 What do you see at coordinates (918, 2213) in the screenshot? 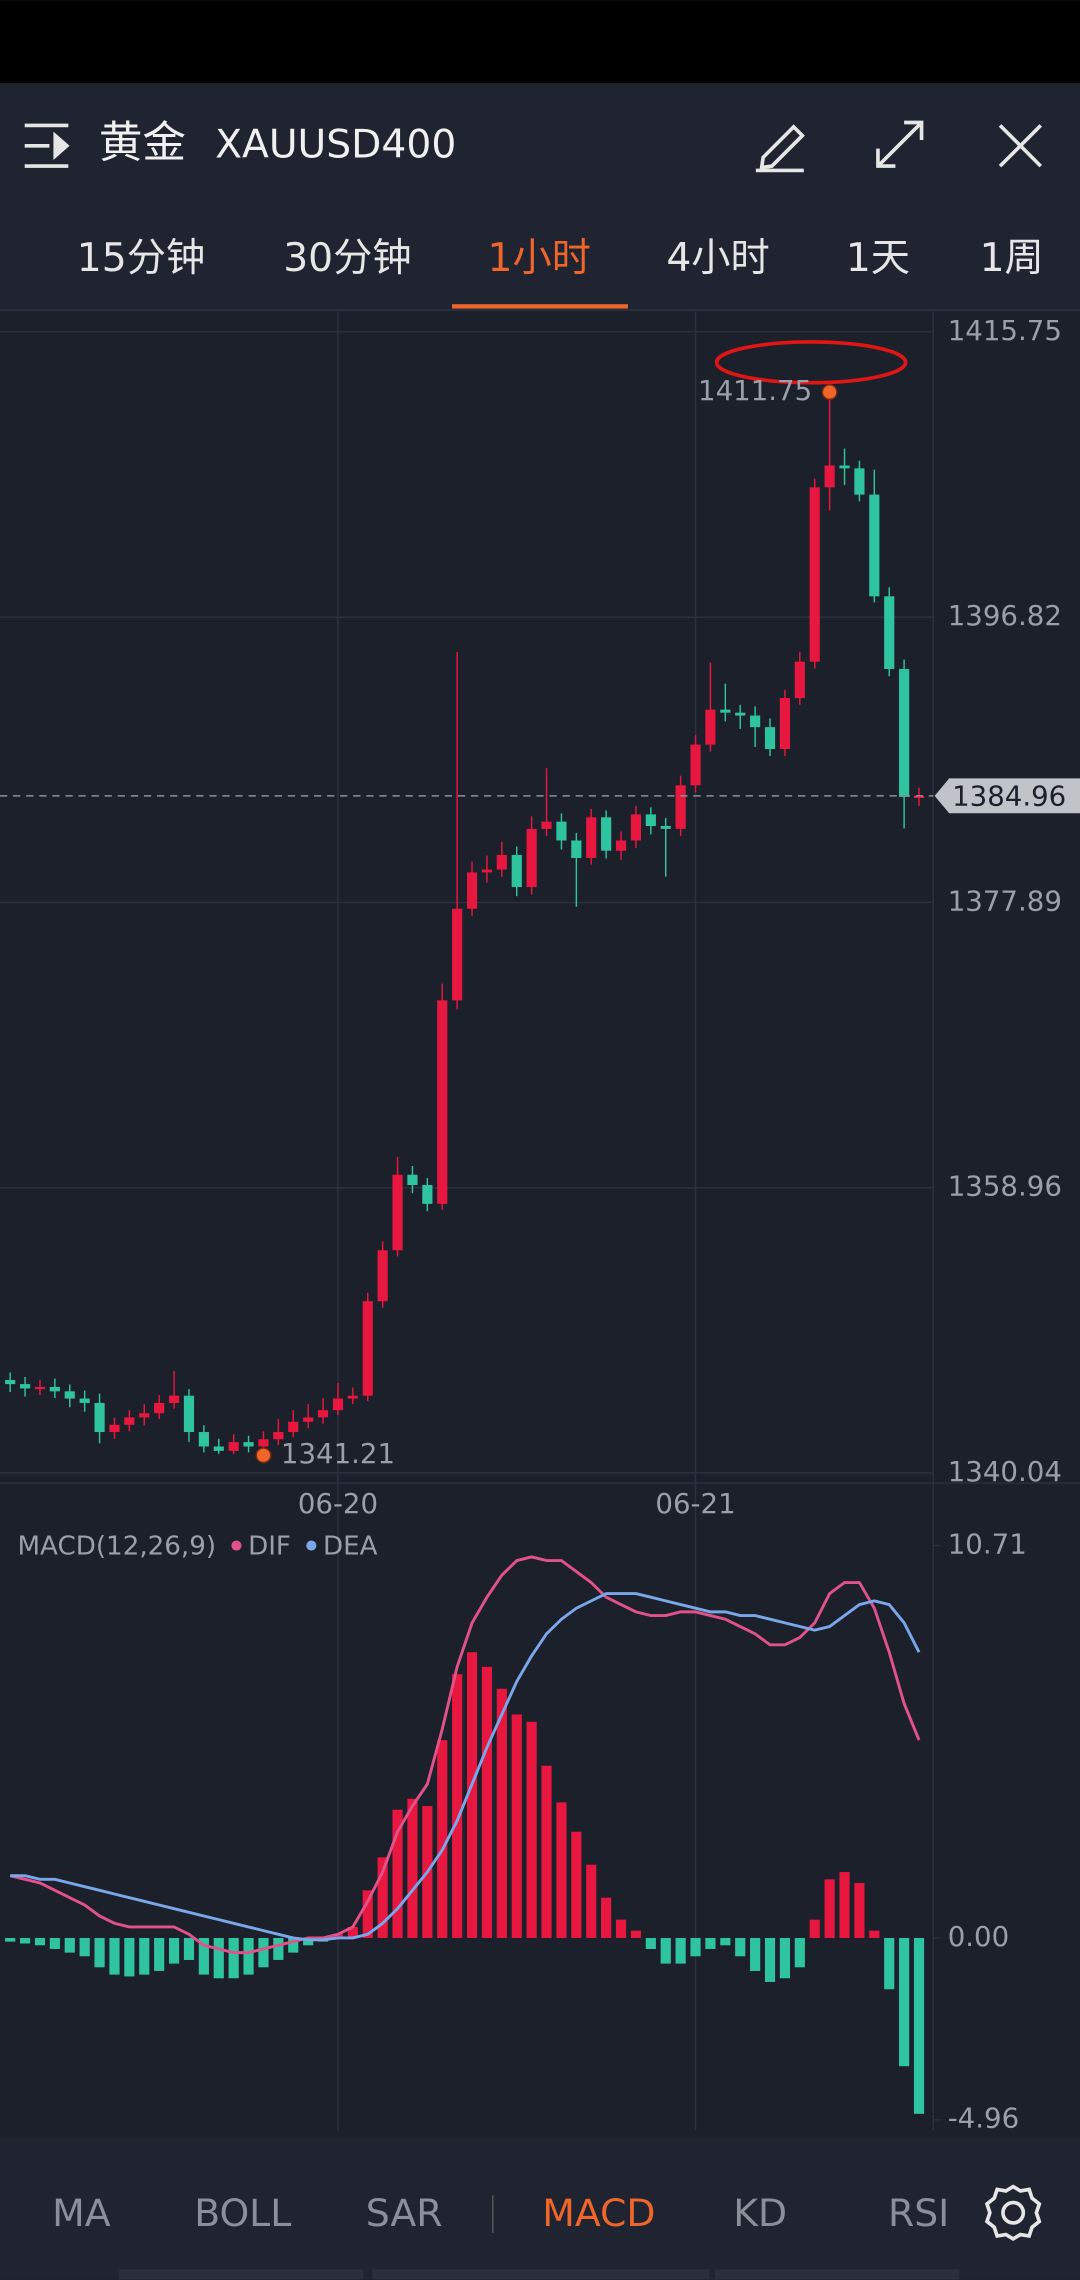
I see `indicator-tab: RSI` at bounding box center [918, 2213].